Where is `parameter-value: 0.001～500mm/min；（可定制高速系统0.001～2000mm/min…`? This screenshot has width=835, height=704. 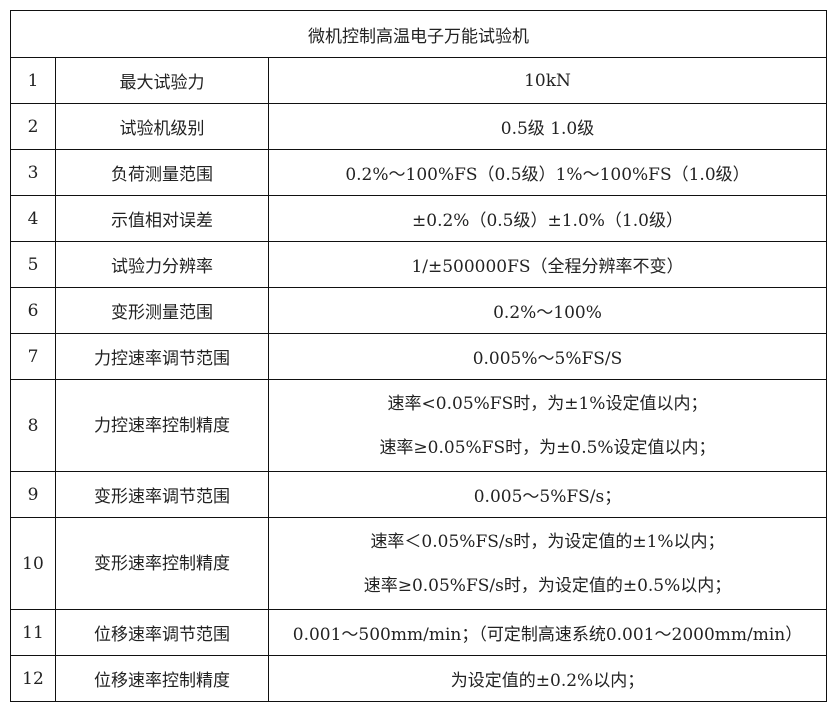
parameter-value: 0.001～500mm/min；（可定制高速系统0.001～2000mm/min… is located at coordinates (547, 632).